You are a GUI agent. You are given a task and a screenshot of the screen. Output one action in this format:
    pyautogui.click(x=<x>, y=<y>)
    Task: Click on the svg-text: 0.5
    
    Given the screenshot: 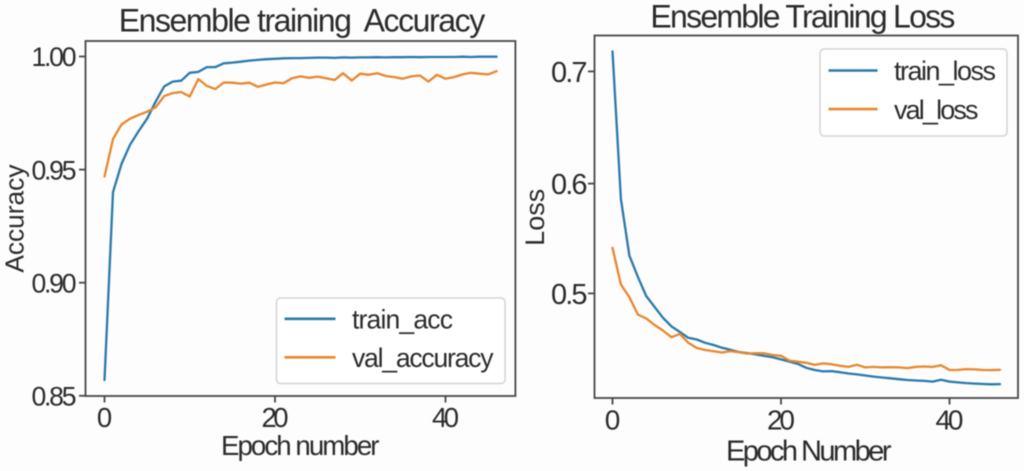 What is the action you would take?
    pyautogui.click(x=569, y=295)
    